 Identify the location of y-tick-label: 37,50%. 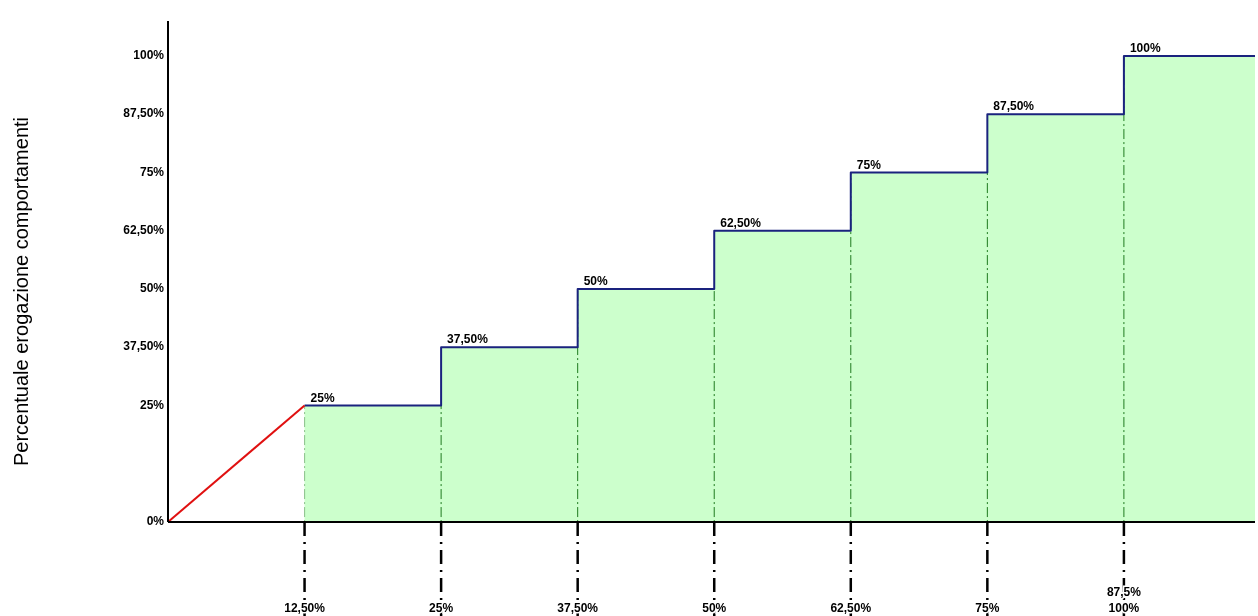
(144, 346).